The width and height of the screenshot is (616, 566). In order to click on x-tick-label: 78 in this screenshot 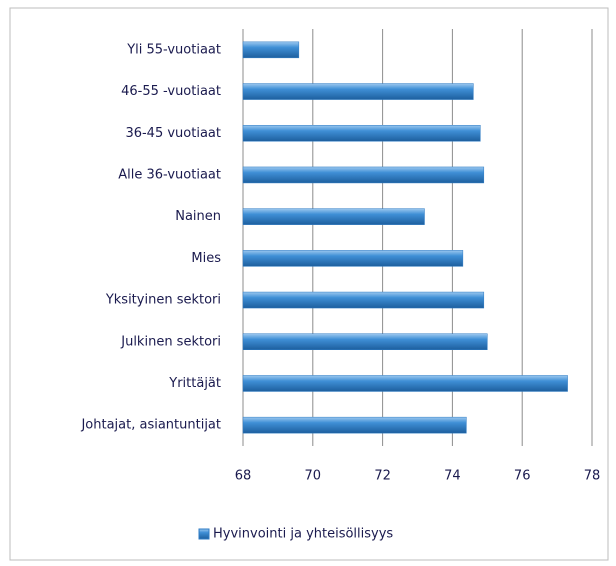, I will do `click(592, 476)`.